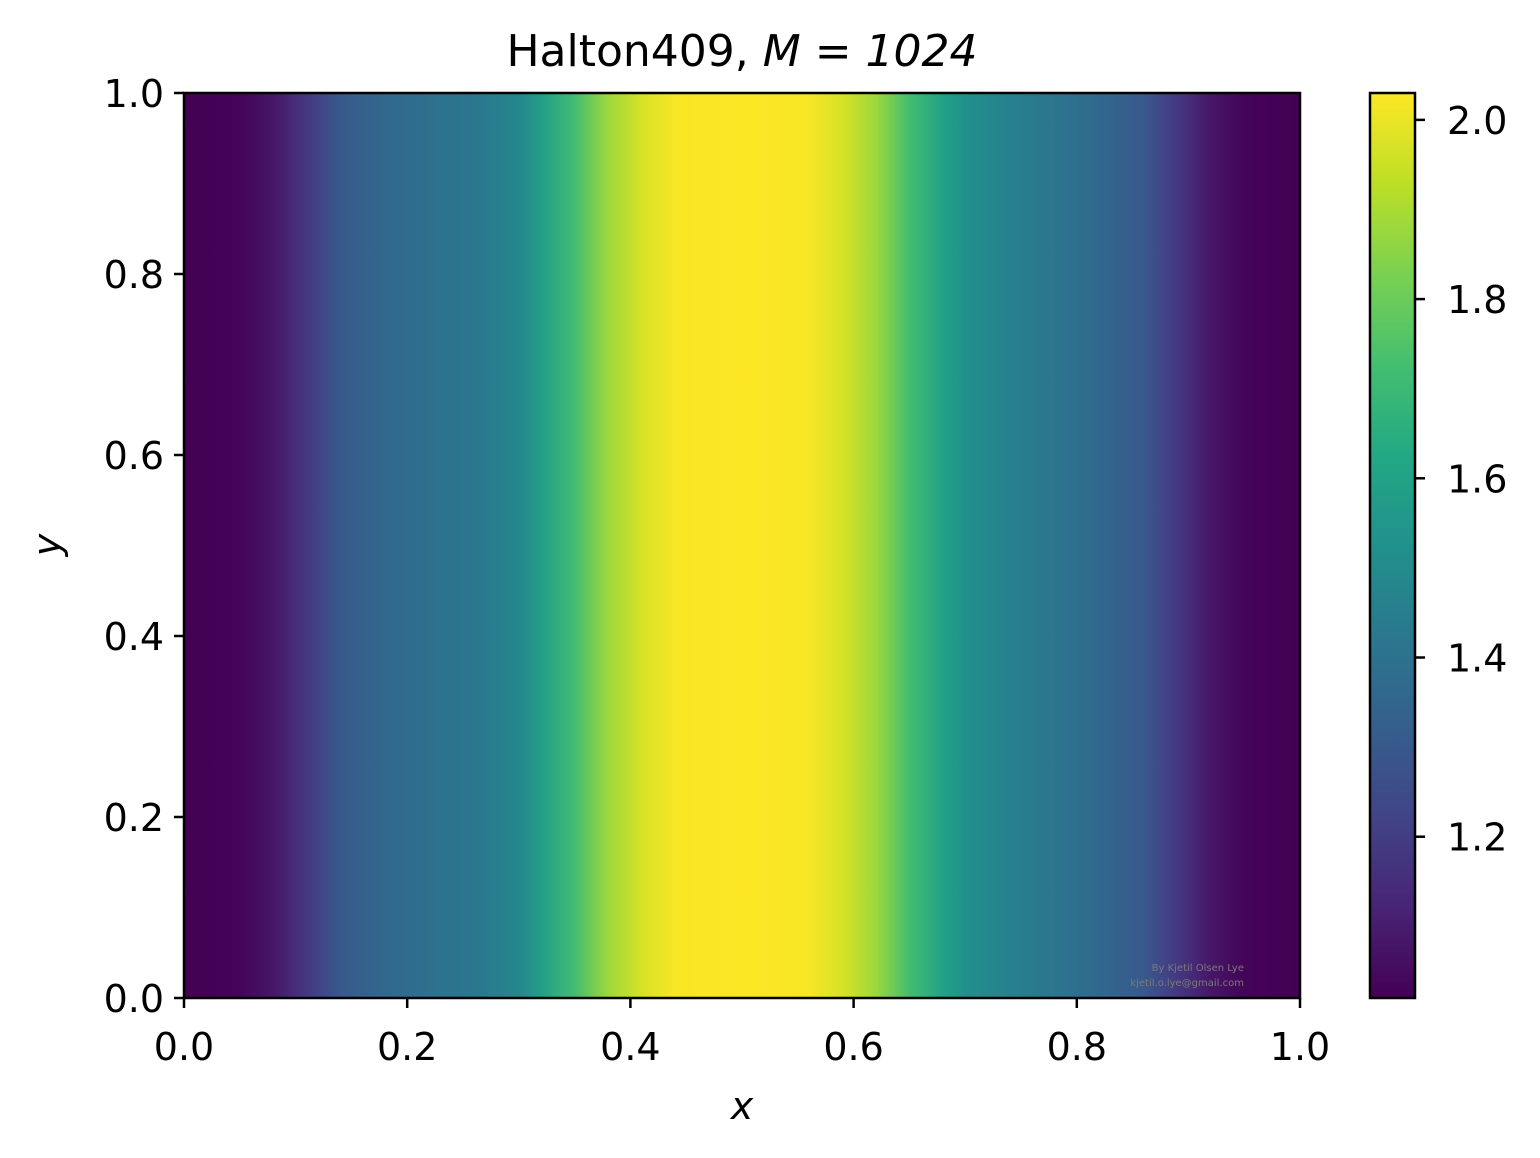 This screenshot has height=1158, width=1540. Describe the element at coordinates (742, 1106) in the screenshot. I see `x-axis-label: x` at that location.